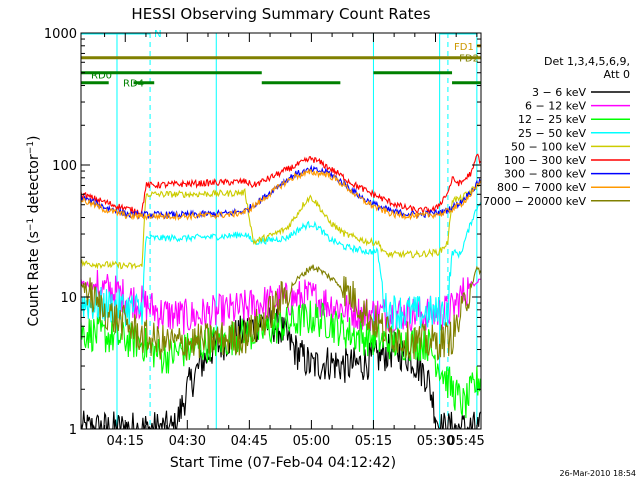 The image size is (640, 484). What do you see at coordinates (545, 160) in the screenshot?
I see `legend-label-5: 100 − 300 keV` at bounding box center [545, 160].